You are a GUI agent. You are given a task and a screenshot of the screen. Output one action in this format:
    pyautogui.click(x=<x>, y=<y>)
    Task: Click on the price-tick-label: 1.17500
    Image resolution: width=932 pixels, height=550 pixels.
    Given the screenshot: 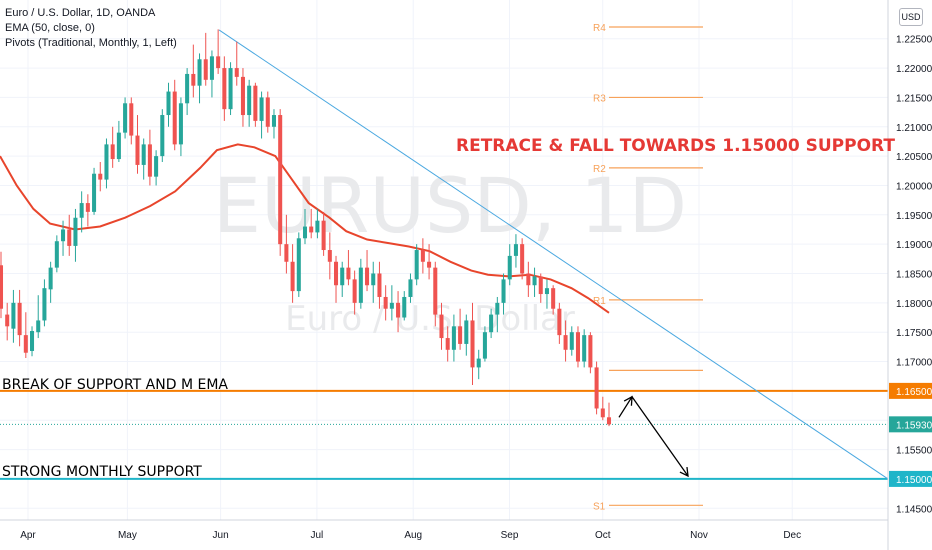 What is the action you would take?
    pyautogui.click(x=914, y=333)
    